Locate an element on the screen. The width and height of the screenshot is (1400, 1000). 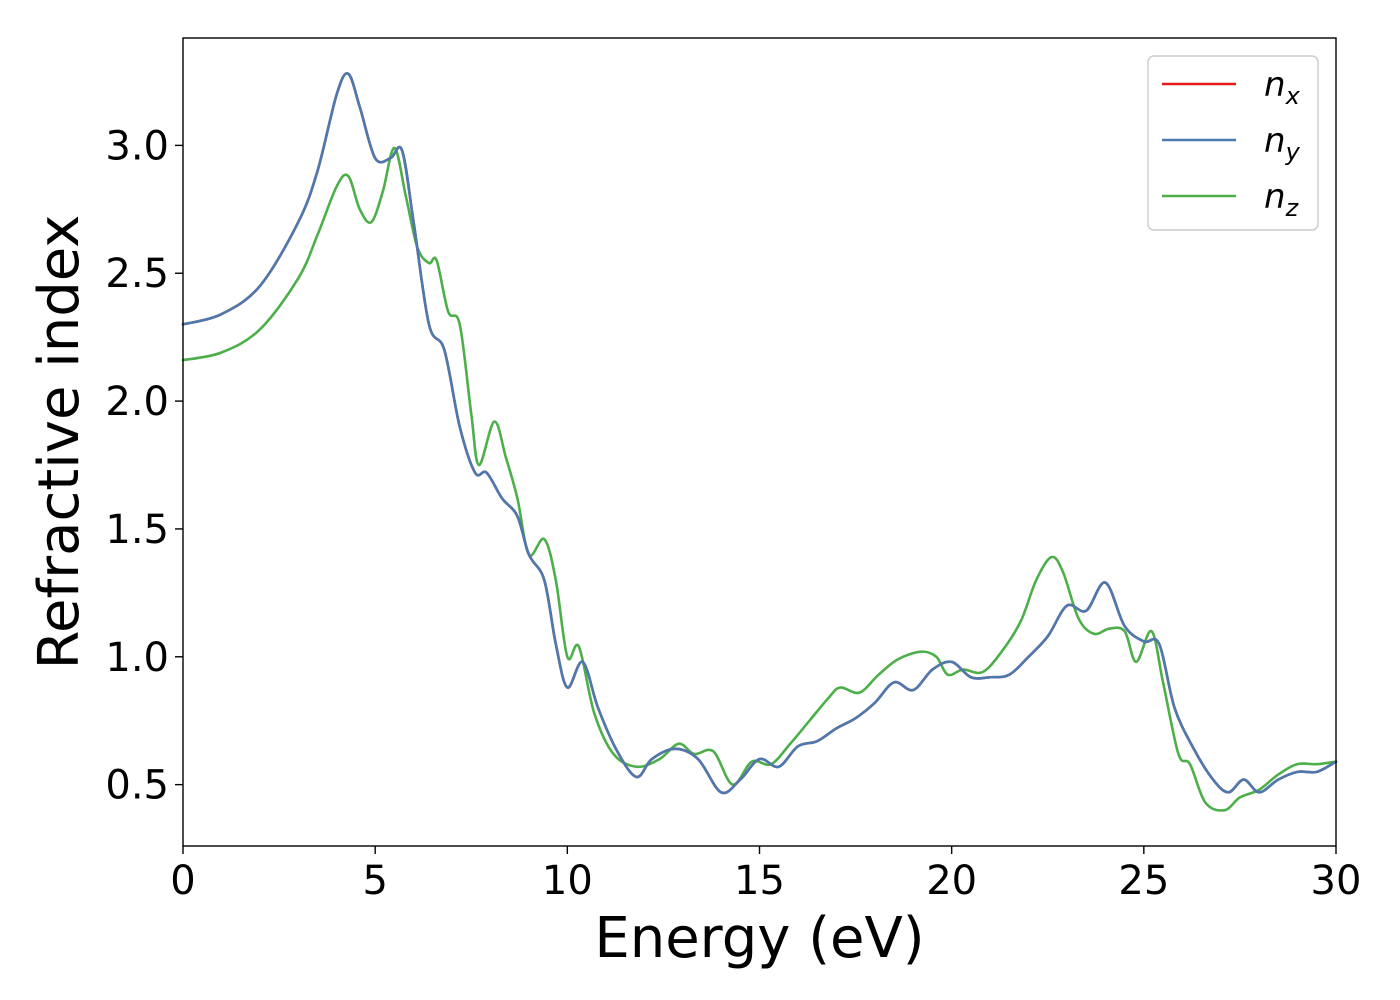
y-tick-label: 2.0 is located at coordinates (137, 402).